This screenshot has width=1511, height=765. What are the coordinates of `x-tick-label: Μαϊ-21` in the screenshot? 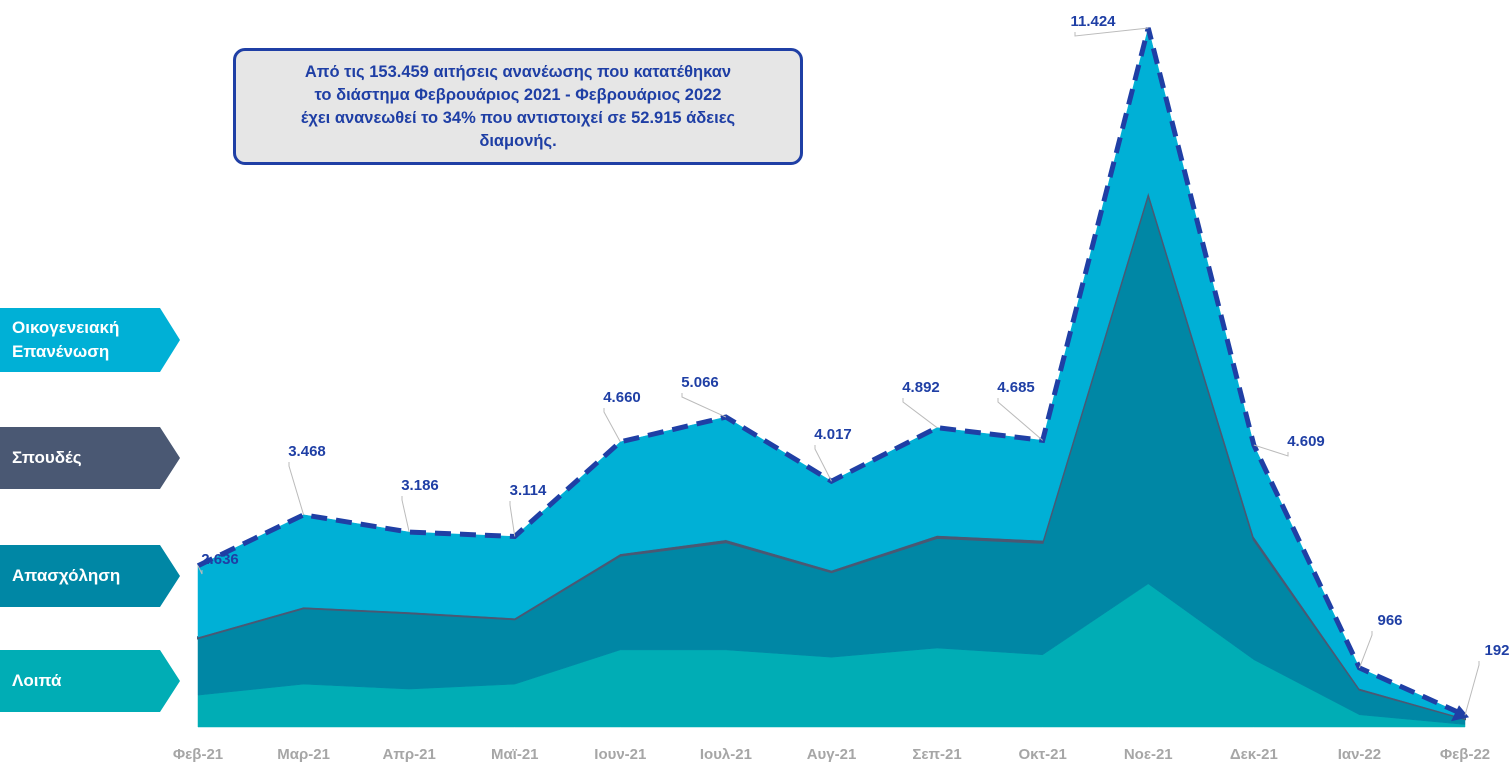 It's located at (515, 754).